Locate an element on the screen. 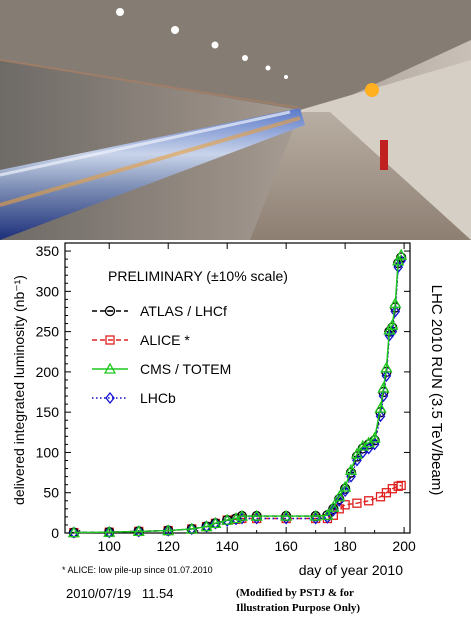  x-tick-label: 120 is located at coordinates (169, 546).